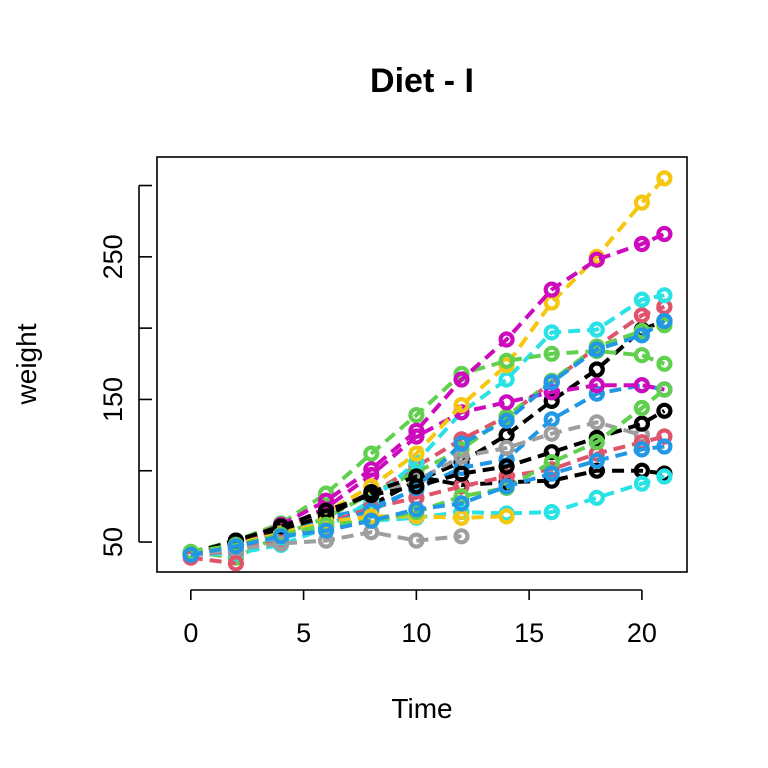 The image size is (768, 768). Describe the element at coordinates (26, 364) in the screenshot. I see `y-axis-label: weight` at that location.